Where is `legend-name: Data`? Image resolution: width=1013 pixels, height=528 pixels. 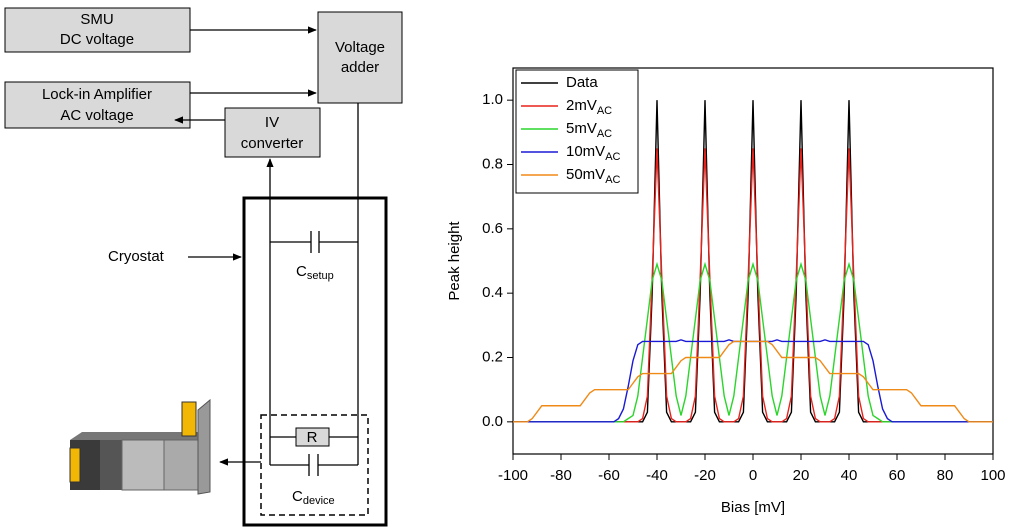 legend-name: Data is located at coordinates (582, 82).